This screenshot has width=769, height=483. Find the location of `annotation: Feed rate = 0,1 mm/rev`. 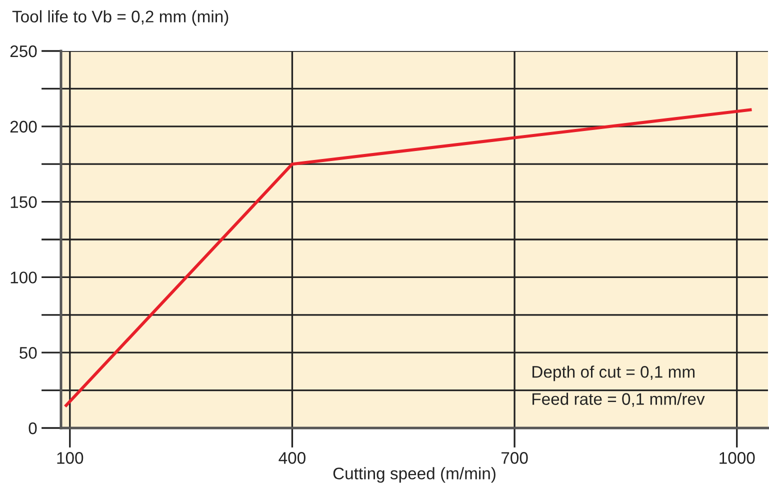

annotation: Feed rate = 0,1 mm/rev is located at coordinates (618, 399).